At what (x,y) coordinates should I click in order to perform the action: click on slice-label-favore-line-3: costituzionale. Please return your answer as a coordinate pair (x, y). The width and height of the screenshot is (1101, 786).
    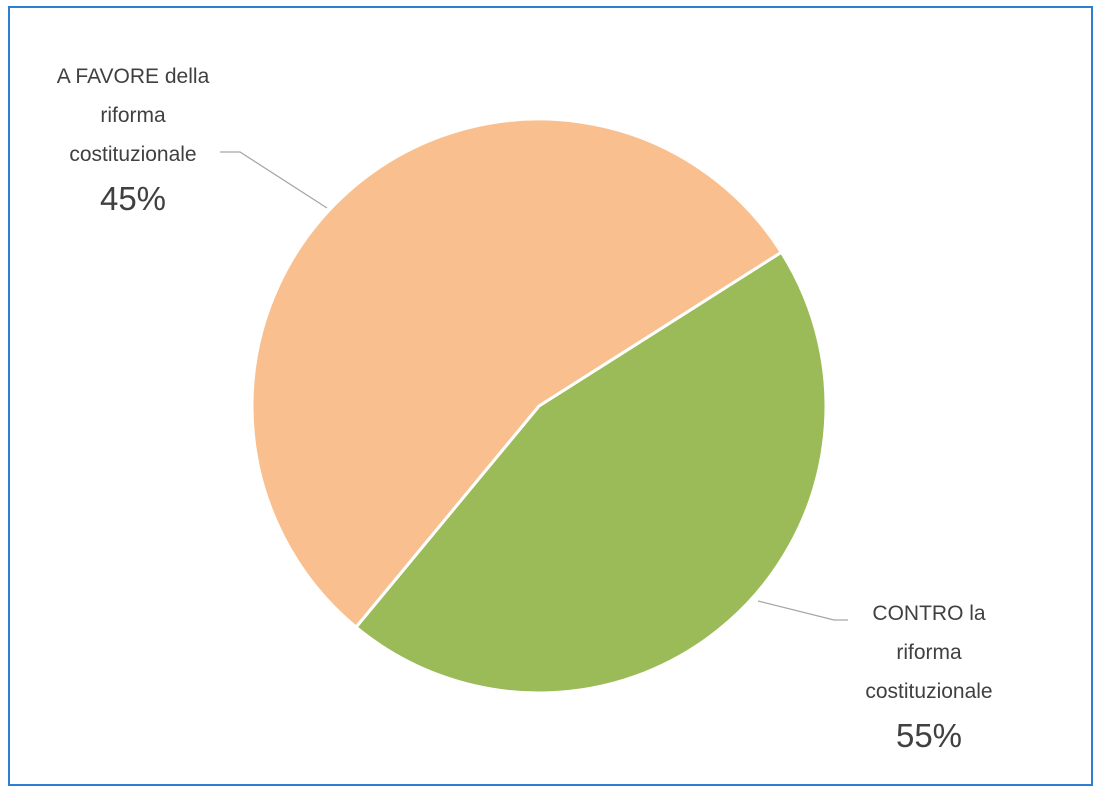
    Looking at the image, I should click on (132, 154).